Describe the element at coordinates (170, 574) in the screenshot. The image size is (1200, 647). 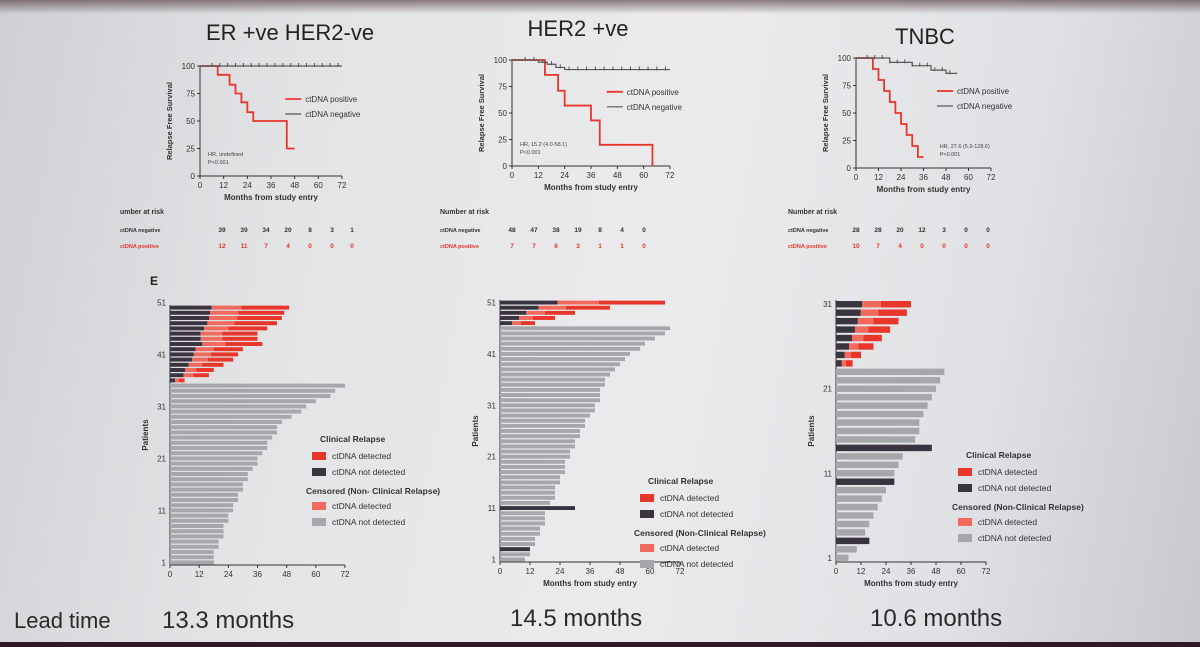
I see `swimmer-x-tick-label: 0` at that location.